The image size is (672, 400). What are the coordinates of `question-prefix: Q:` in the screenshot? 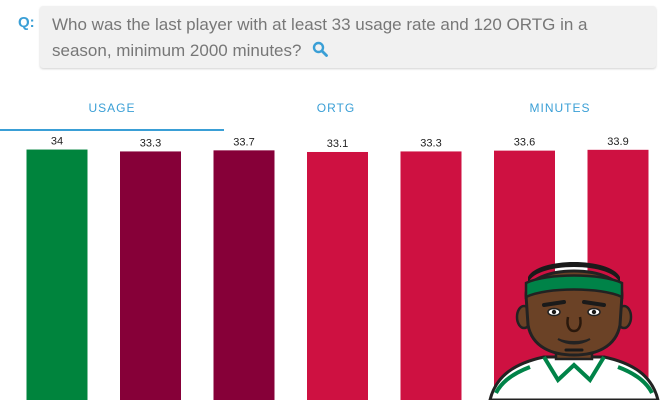 It's located at (26, 22).